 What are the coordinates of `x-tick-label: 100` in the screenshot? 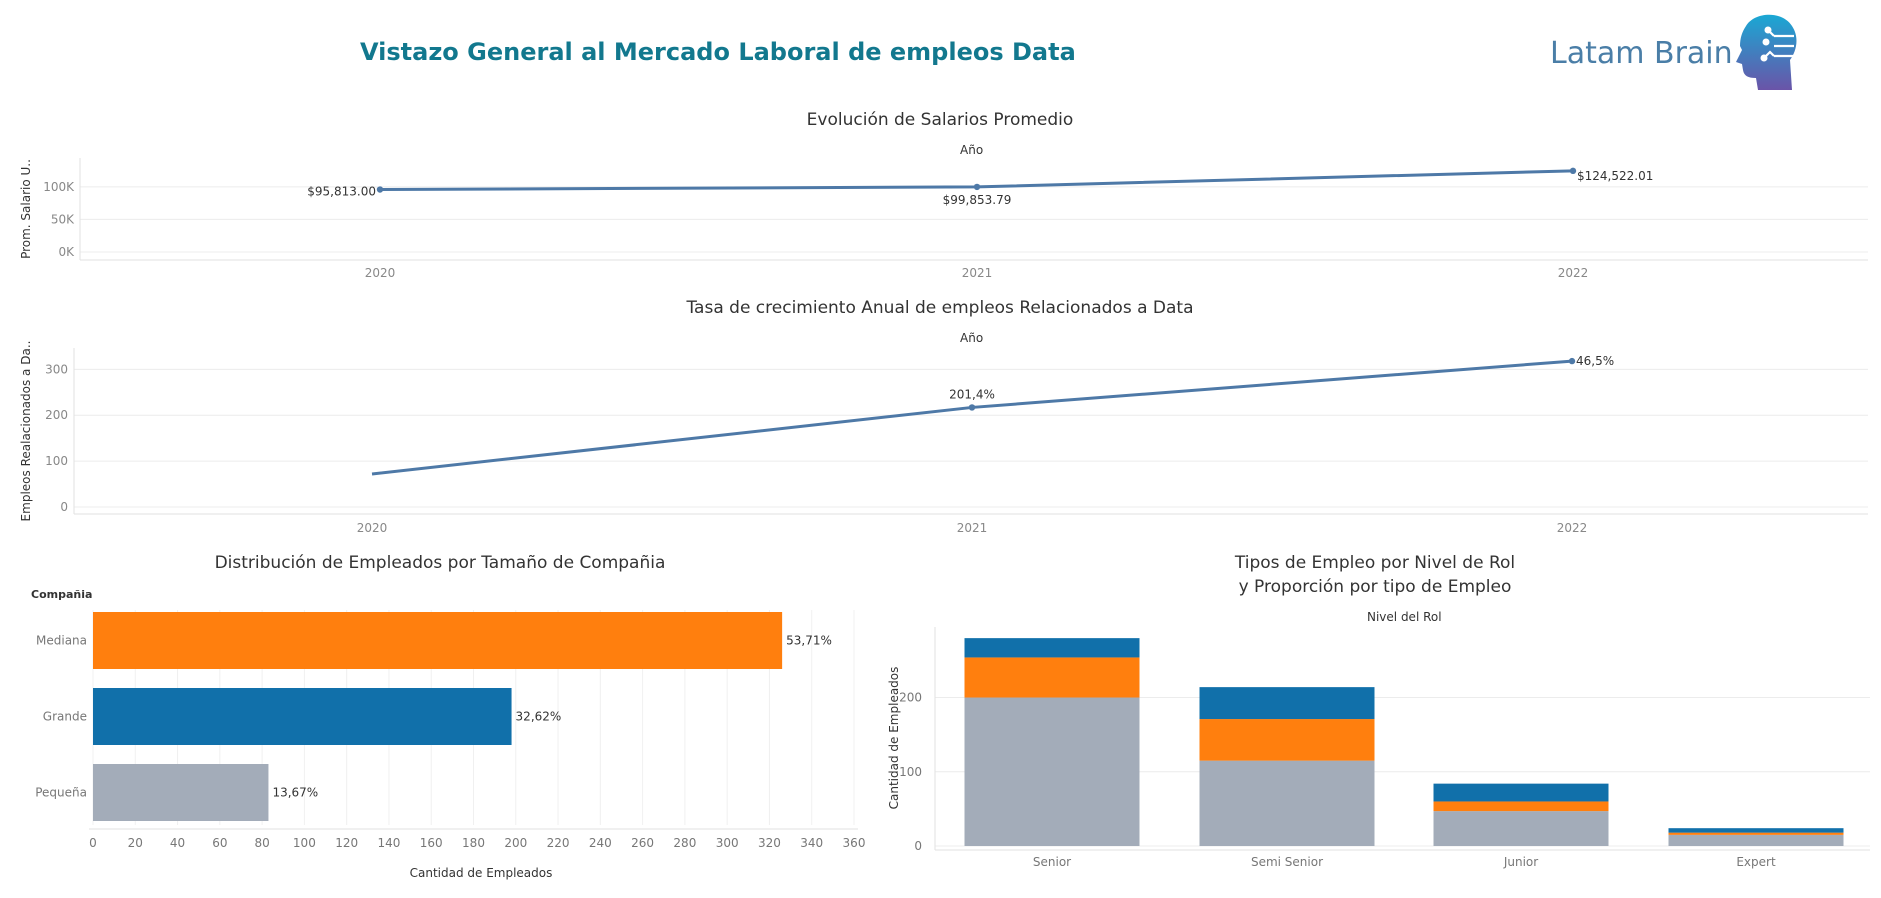 It's located at (304, 843).